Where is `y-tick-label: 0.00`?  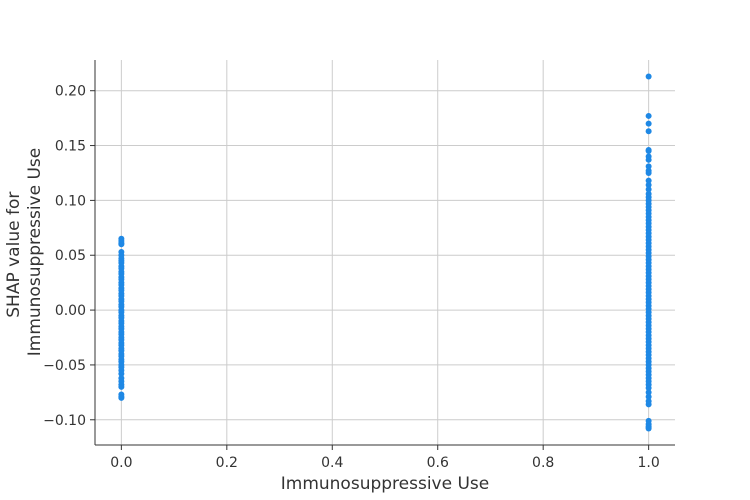
y-tick-label: 0.00 is located at coordinates (70, 311).